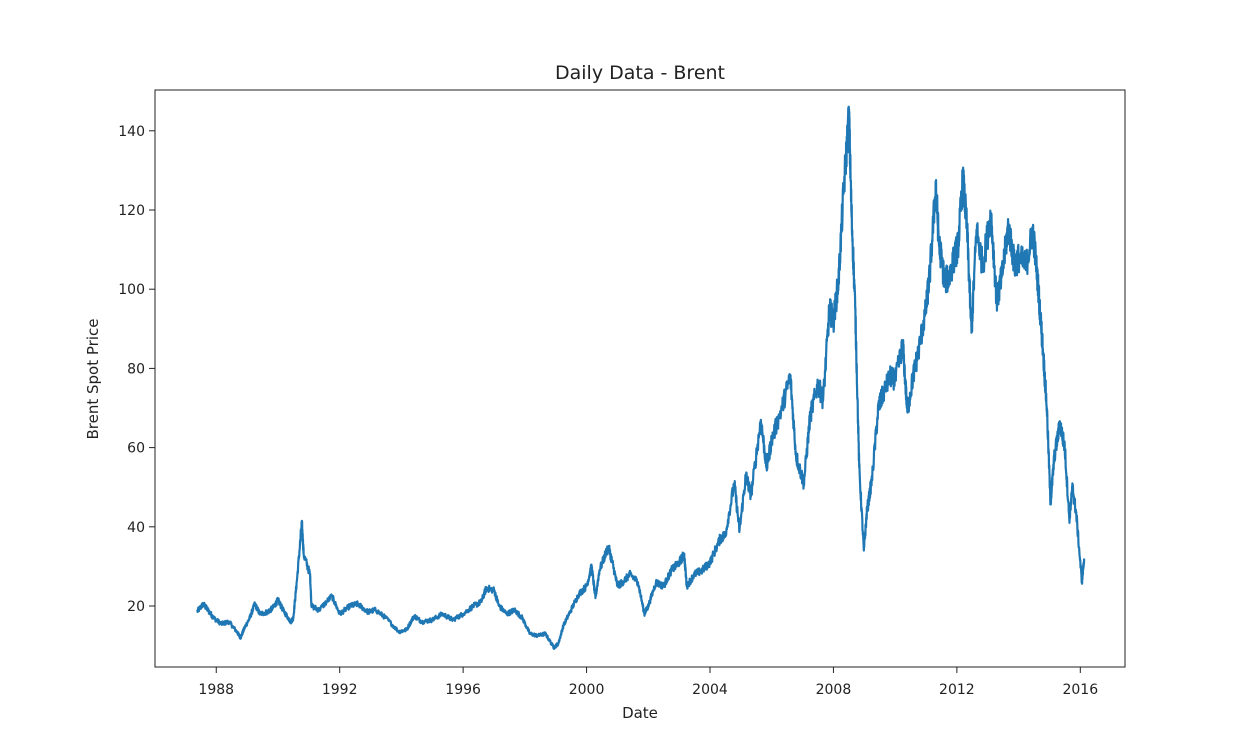  What do you see at coordinates (93, 379) in the screenshot?
I see `y-axis-label: Brent Spot Price` at bounding box center [93, 379].